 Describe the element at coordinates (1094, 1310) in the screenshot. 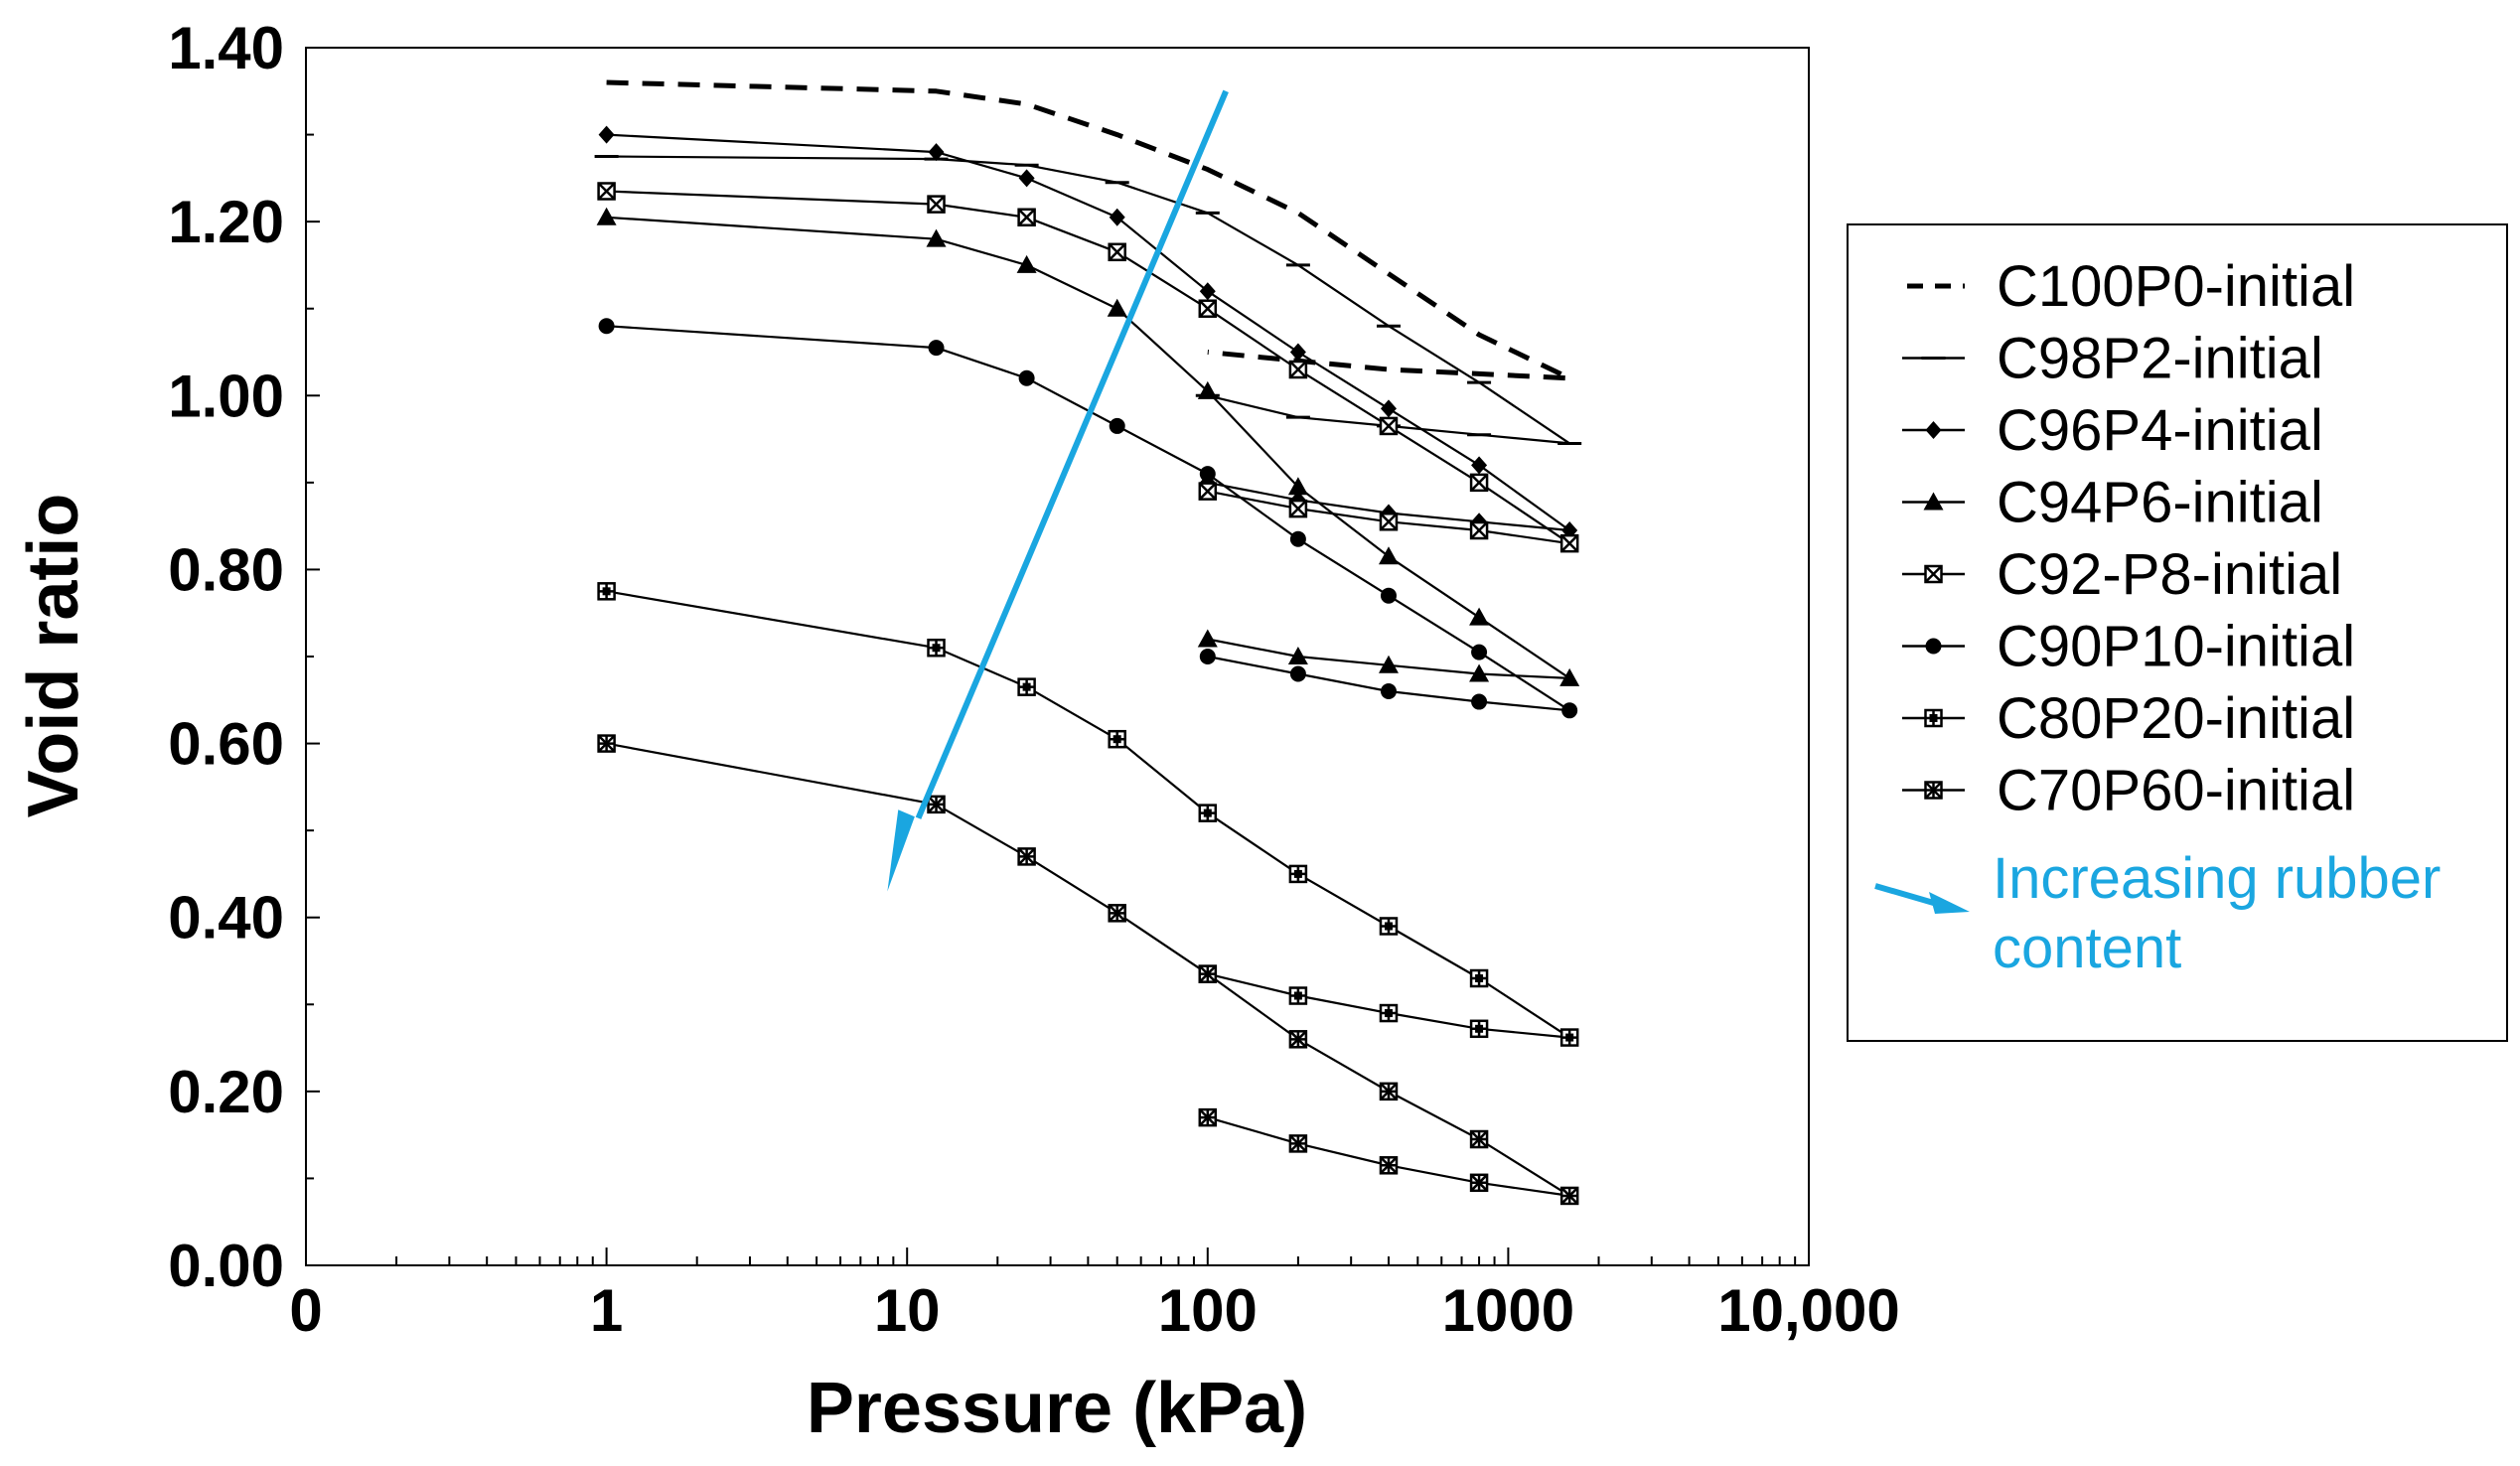

I see `x-tick-labels: 0 1 10 100 1000 10,000` at that location.